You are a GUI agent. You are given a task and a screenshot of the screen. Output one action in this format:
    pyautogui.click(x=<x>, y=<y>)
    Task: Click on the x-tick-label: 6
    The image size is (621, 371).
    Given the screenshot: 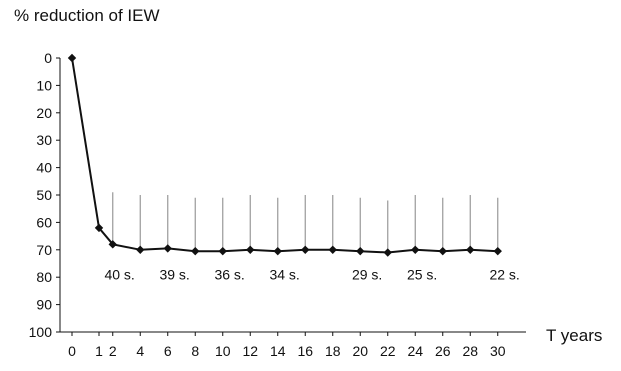 What is the action you would take?
    pyautogui.click(x=168, y=351)
    